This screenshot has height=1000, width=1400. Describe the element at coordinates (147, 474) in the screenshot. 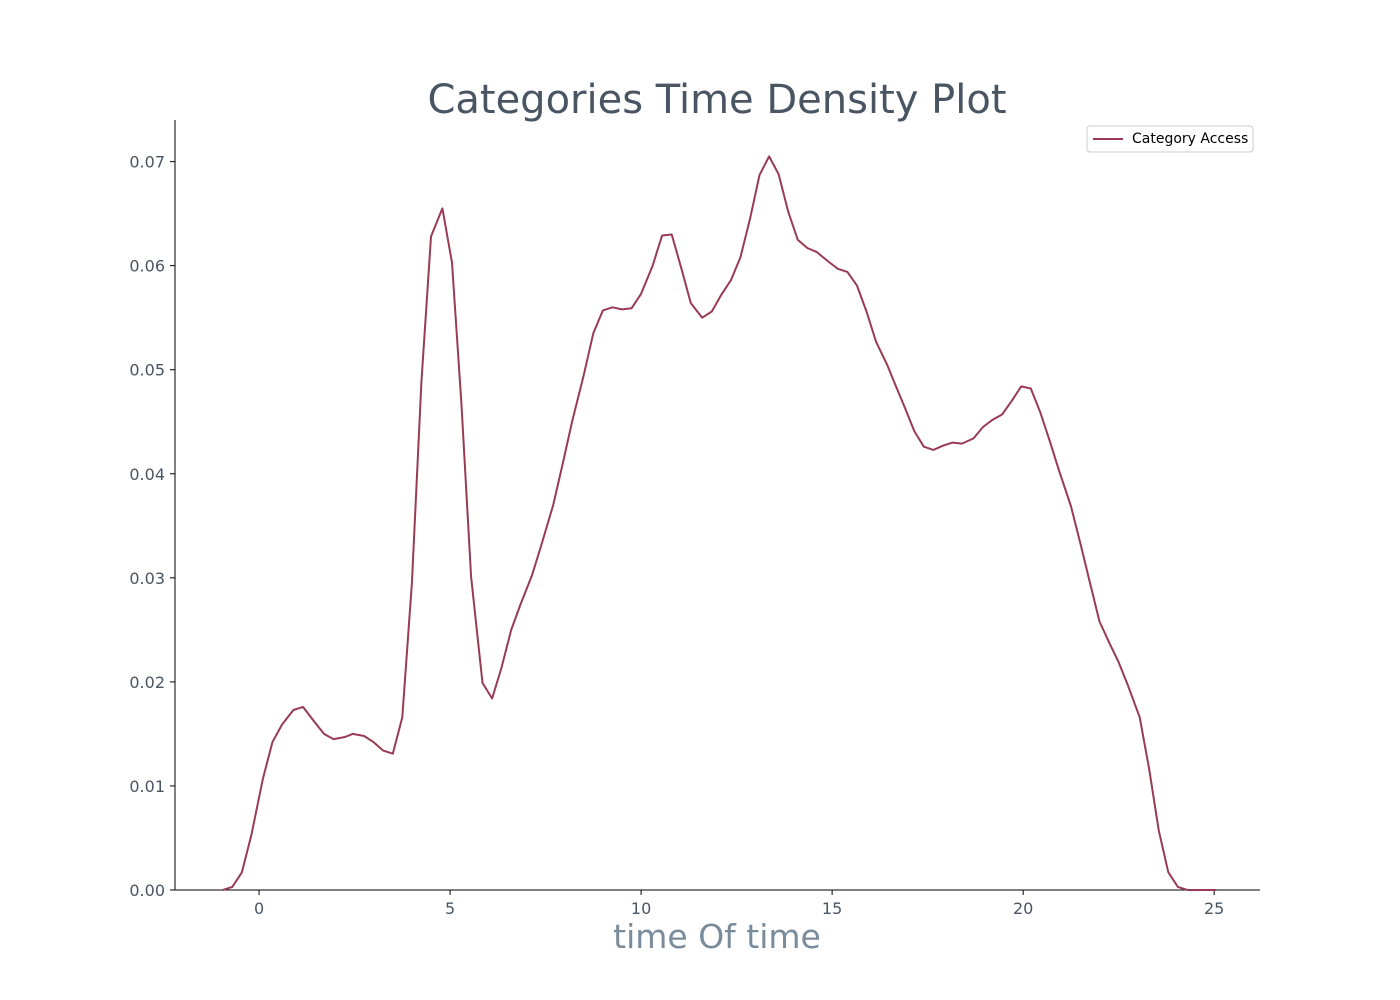

I see `y-tick-label: 0.04` at that location.